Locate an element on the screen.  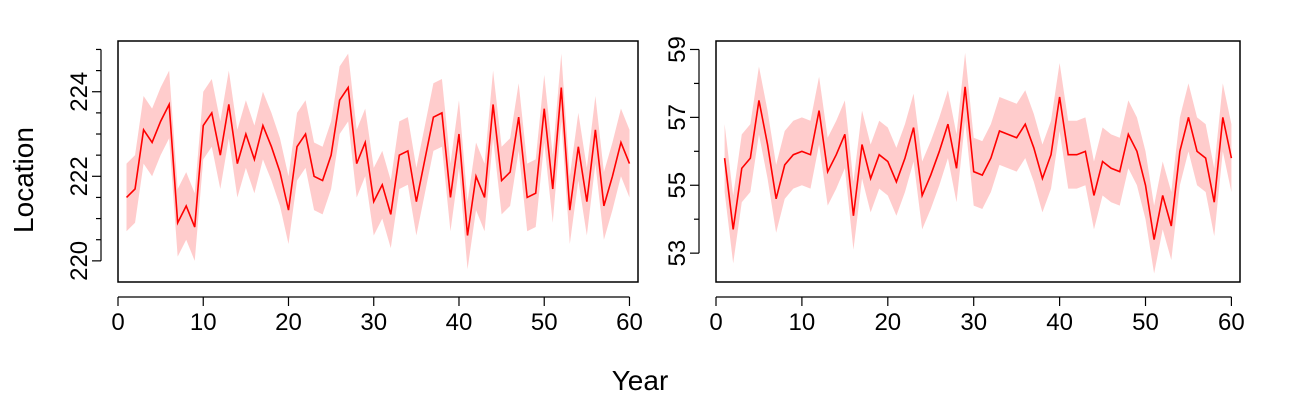
y-tick-label: 55 is located at coordinates (677, 185).